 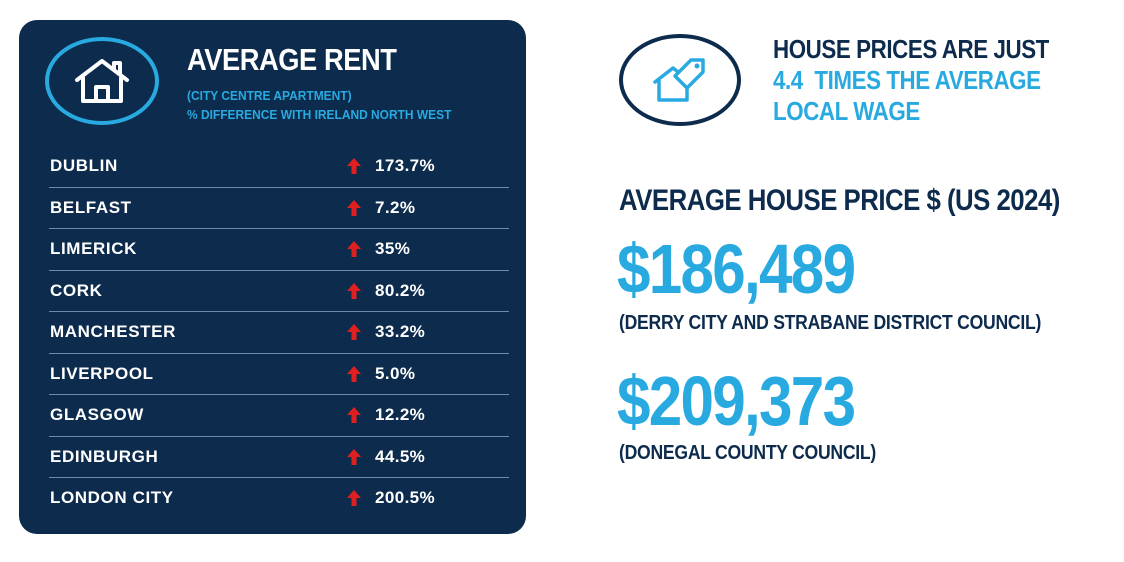 I want to click on city-name: GLASGOW, so click(x=97, y=414).